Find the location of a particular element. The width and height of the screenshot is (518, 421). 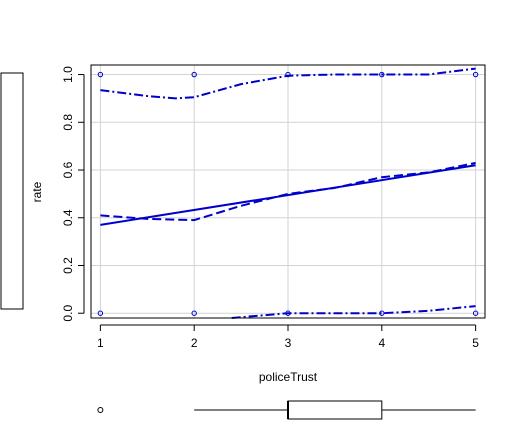

y-tick-label: 0.4 is located at coordinates (68, 217).